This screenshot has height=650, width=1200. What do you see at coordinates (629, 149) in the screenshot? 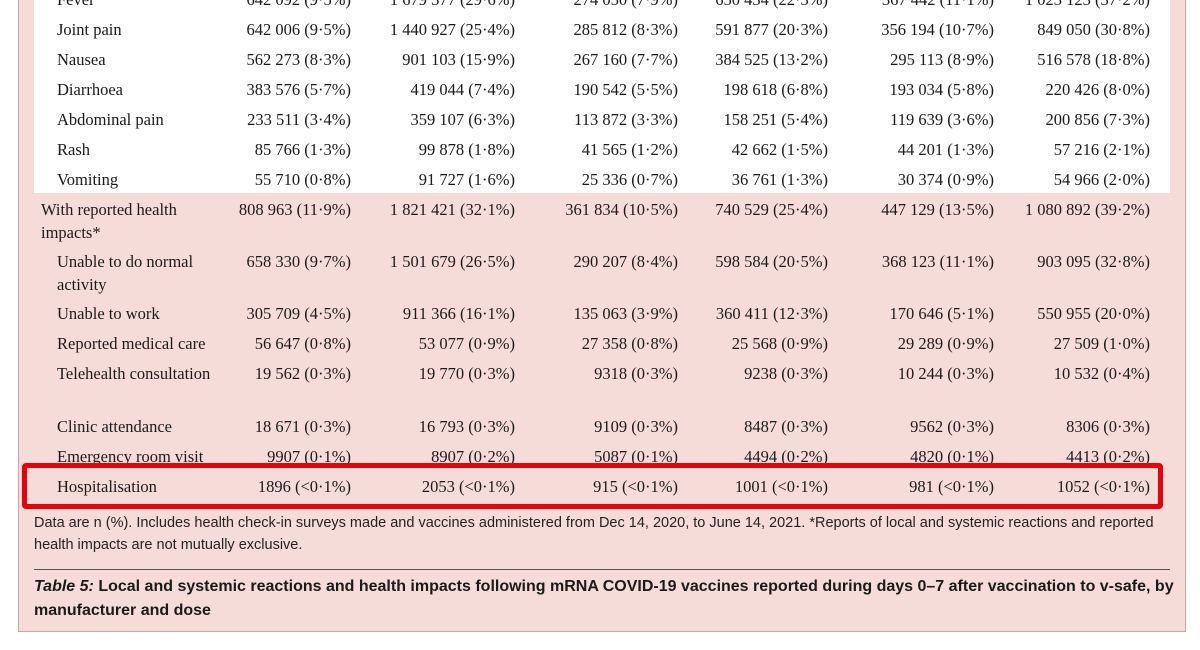
I see `table-cell: 41 565 (1·2%)` at bounding box center [629, 149].